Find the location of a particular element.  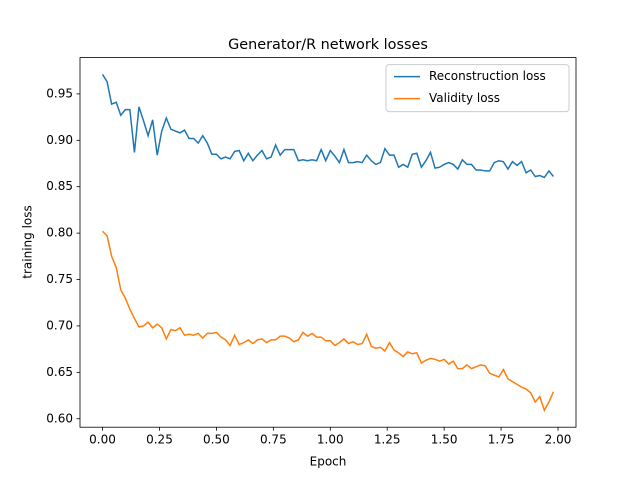

x-tick-label: 0.25 is located at coordinates (159, 440).